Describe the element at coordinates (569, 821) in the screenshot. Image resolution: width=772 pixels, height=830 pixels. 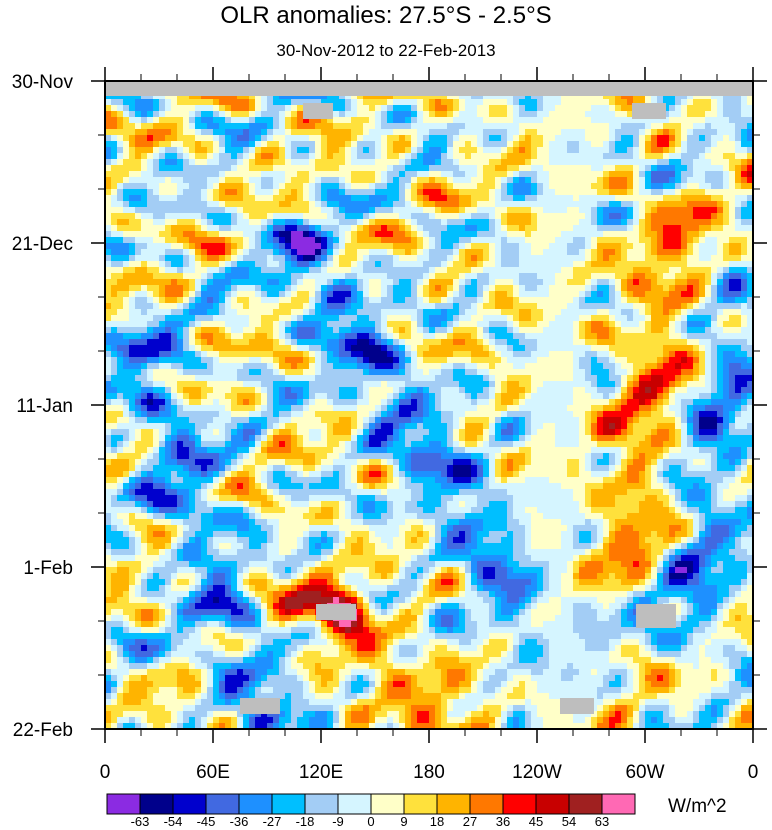
I see `colorbar-level-label: 54` at that location.